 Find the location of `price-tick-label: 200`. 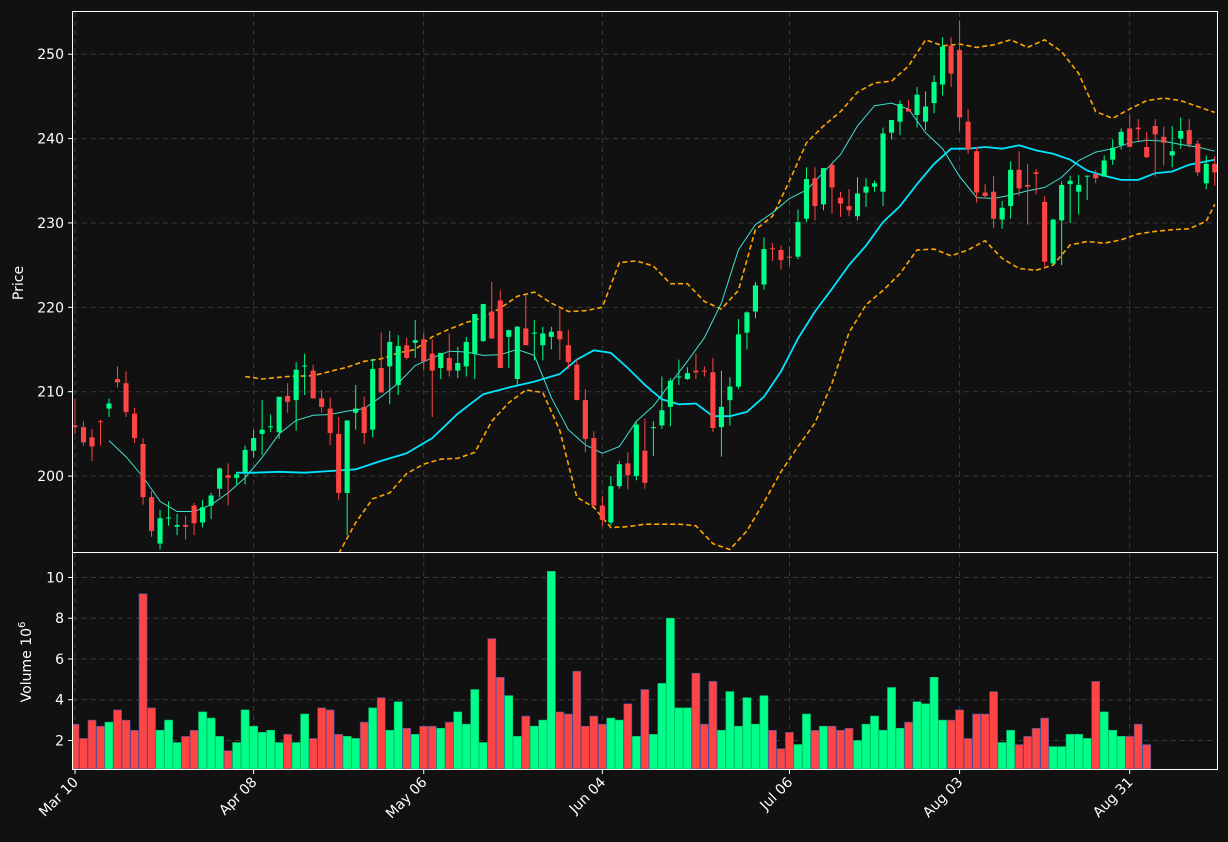

price-tick-label: 200 is located at coordinates (50, 477).